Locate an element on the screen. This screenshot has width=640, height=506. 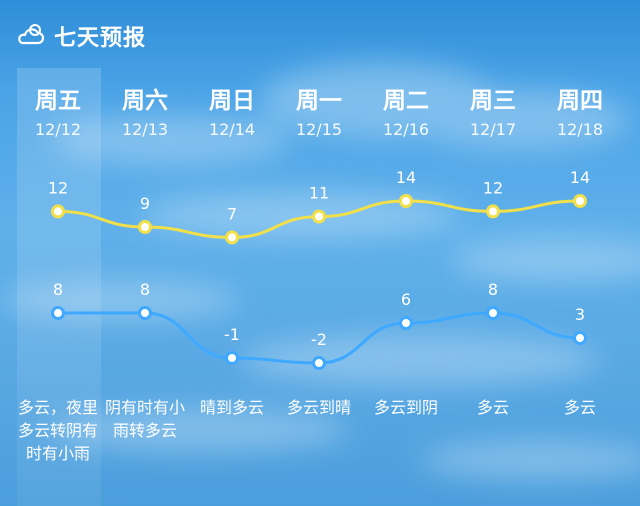
cloud-sun-icon is located at coordinates (31, 36).